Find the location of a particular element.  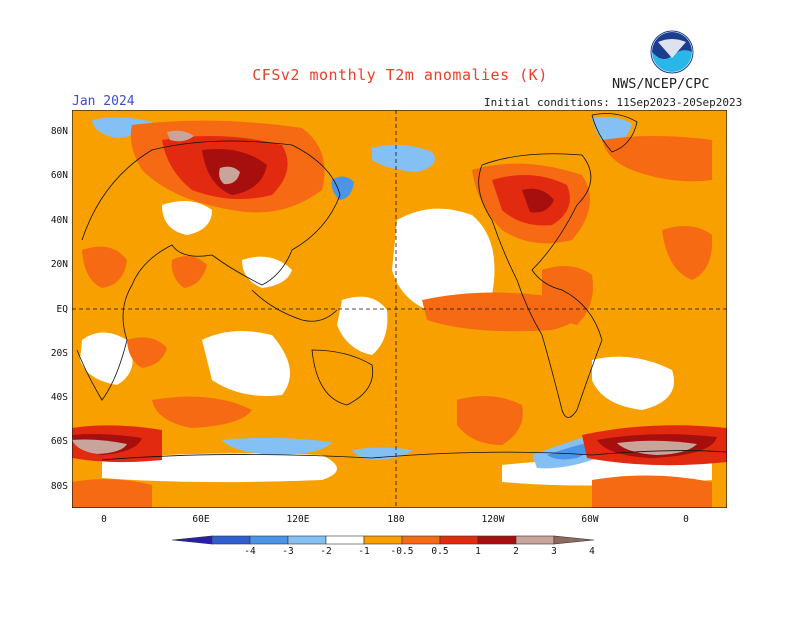

colorbar-label: -4 is located at coordinates (250, 551).